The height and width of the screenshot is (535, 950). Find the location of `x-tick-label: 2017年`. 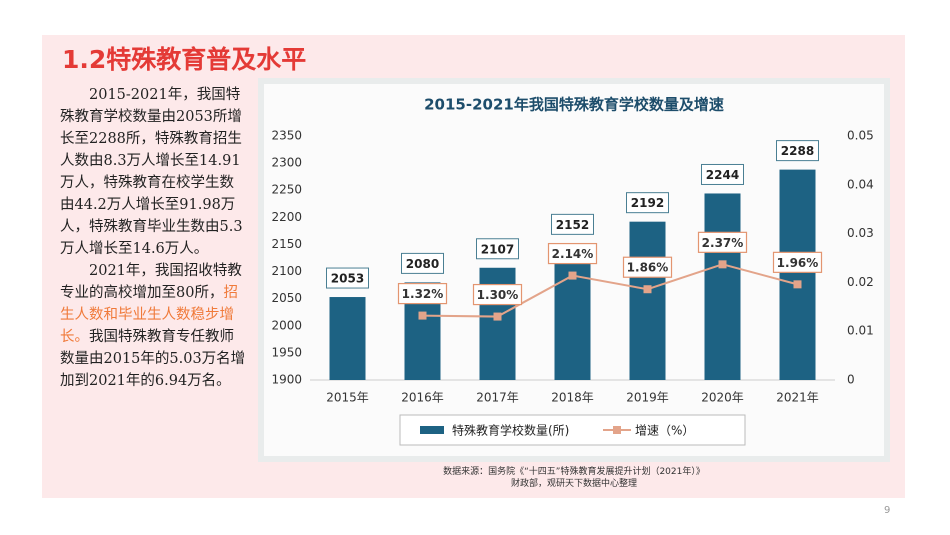

x-tick-label: 2017年 is located at coordinates (497, 398).